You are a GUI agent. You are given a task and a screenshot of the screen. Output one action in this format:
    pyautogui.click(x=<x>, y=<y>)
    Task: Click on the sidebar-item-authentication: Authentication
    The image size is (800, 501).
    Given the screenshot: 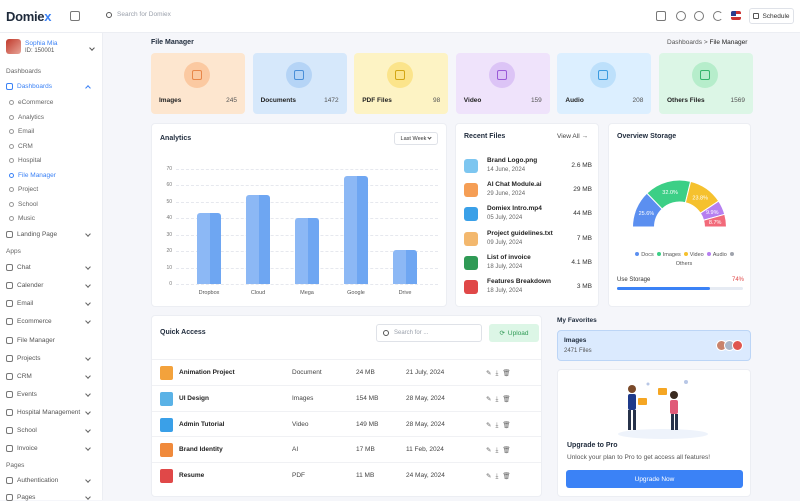 What is the action you would take?
    pyautogui.click(x=52, y=480)
    